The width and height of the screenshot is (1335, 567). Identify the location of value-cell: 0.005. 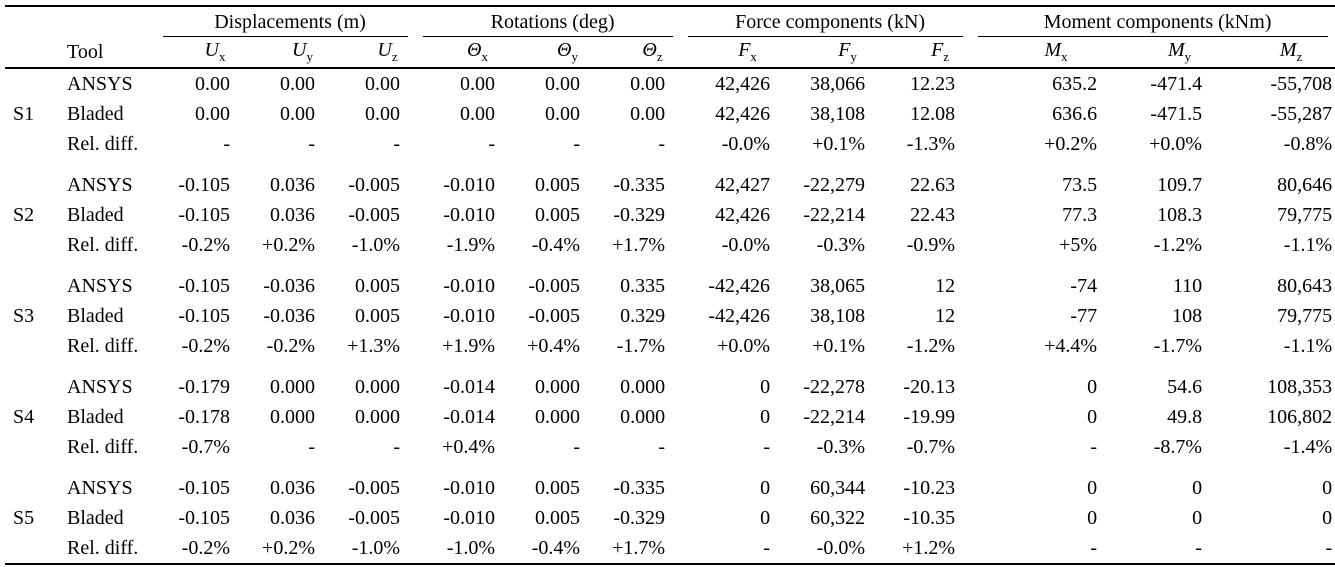
(558, 517).